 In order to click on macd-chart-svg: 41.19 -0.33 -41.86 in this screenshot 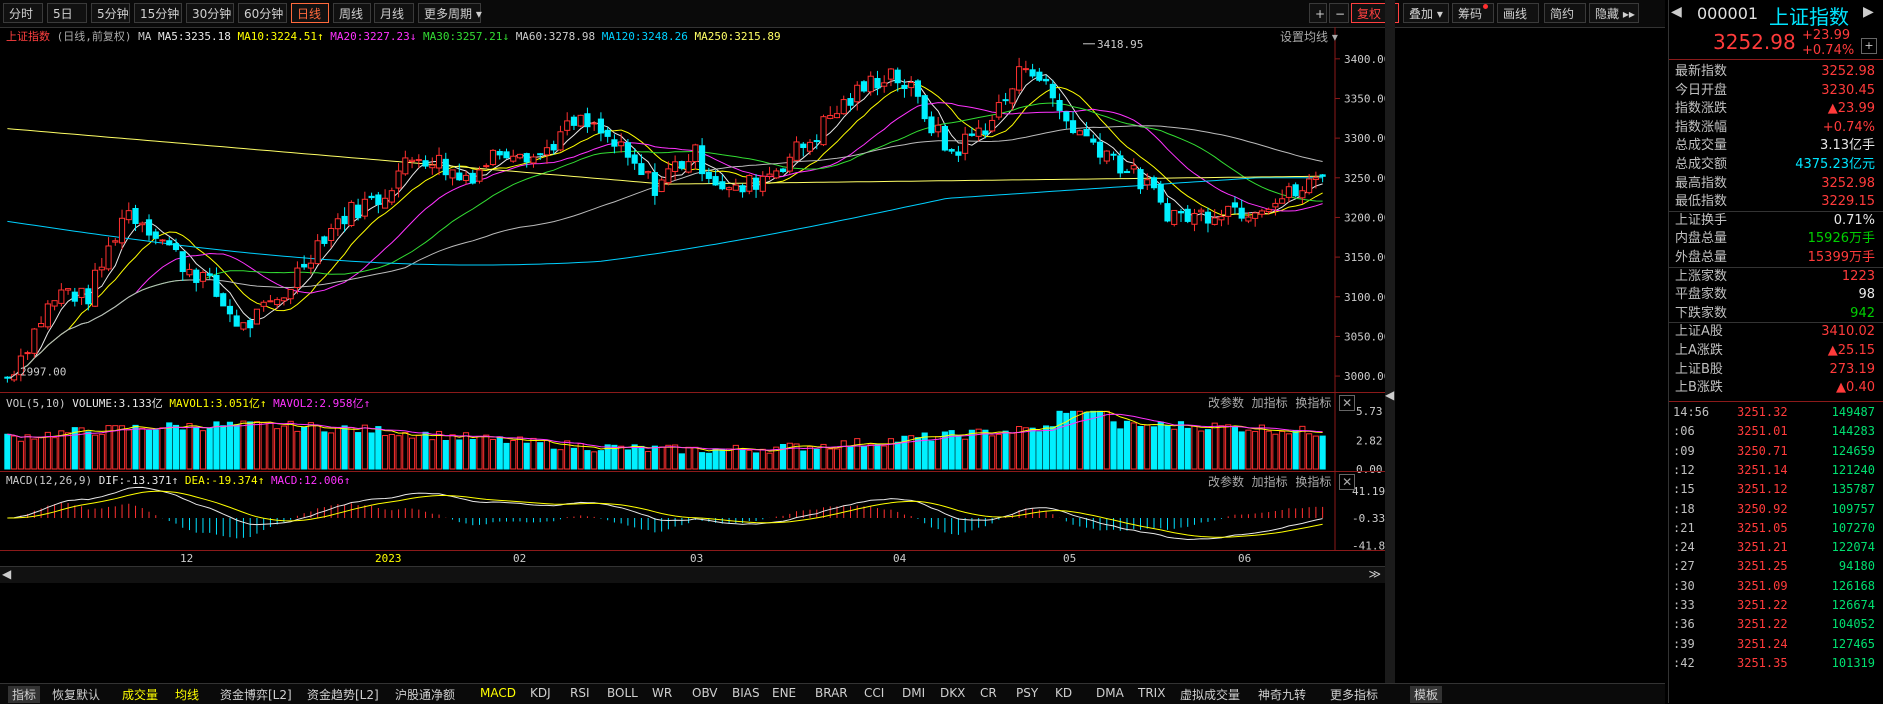, I will do `click(692, 511)`.